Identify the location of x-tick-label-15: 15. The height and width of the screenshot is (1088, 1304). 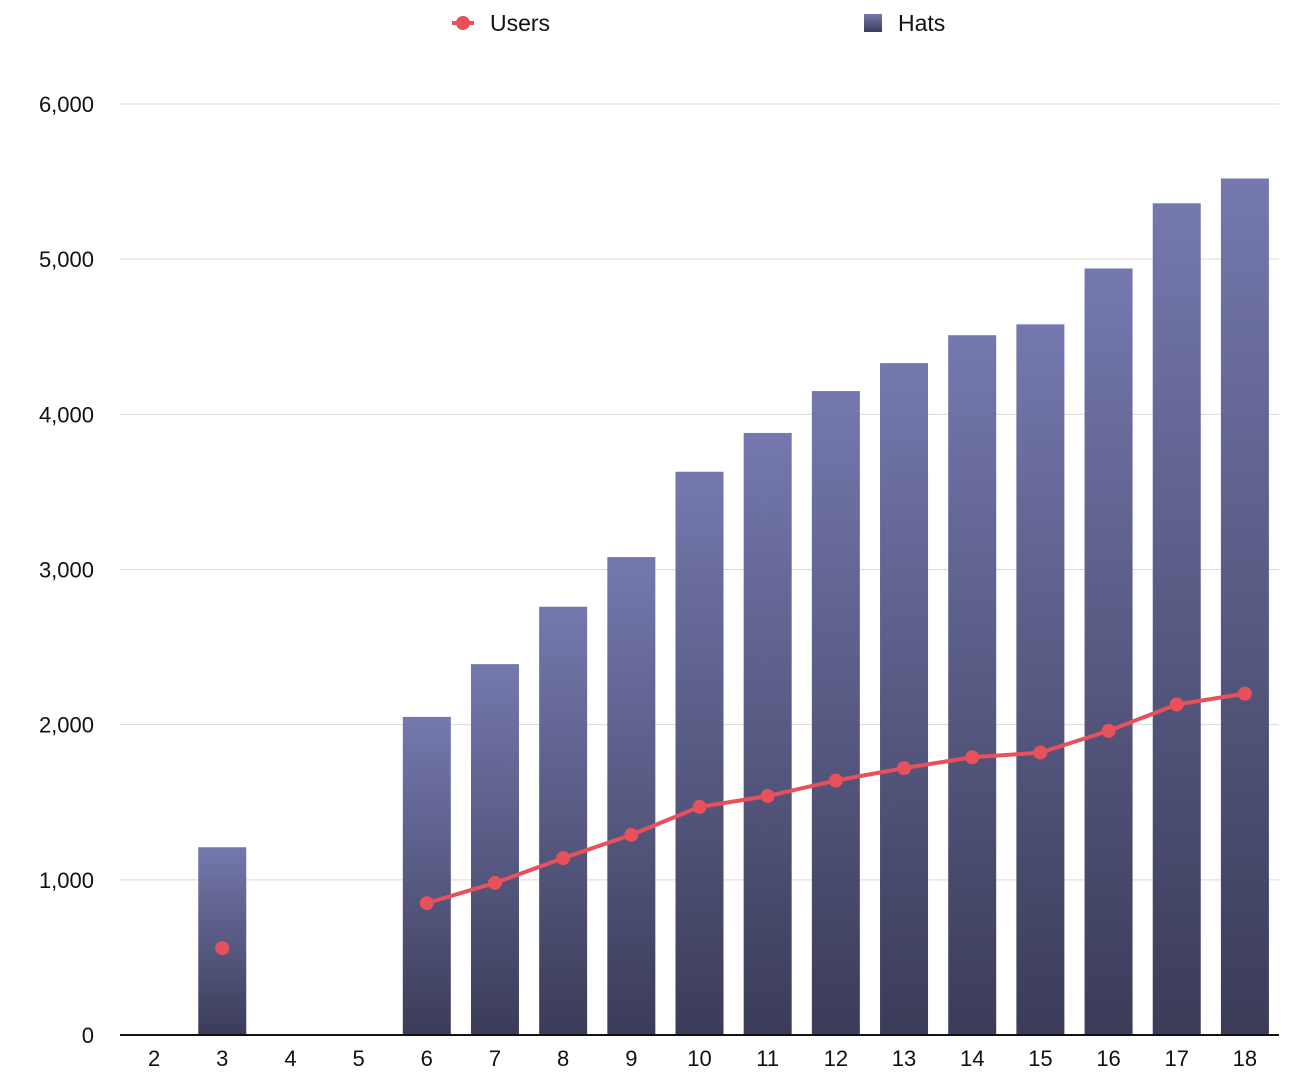
(1040, 1058).